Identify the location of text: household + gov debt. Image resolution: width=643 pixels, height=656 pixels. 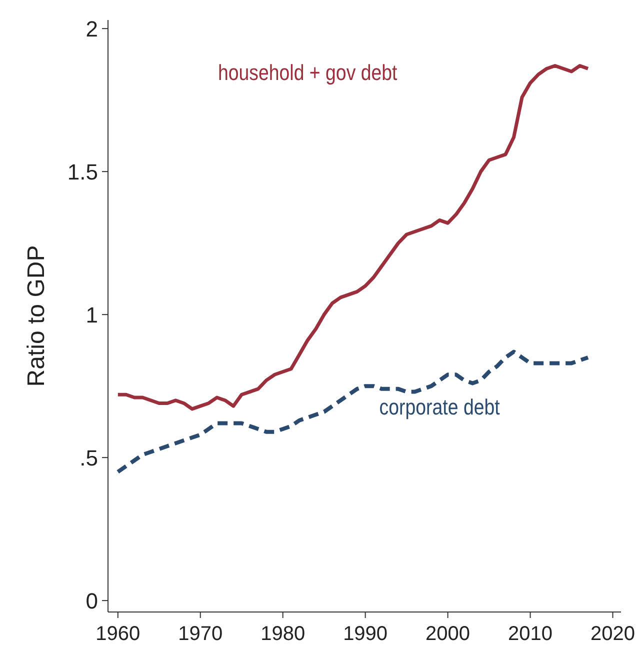
(308, 74).